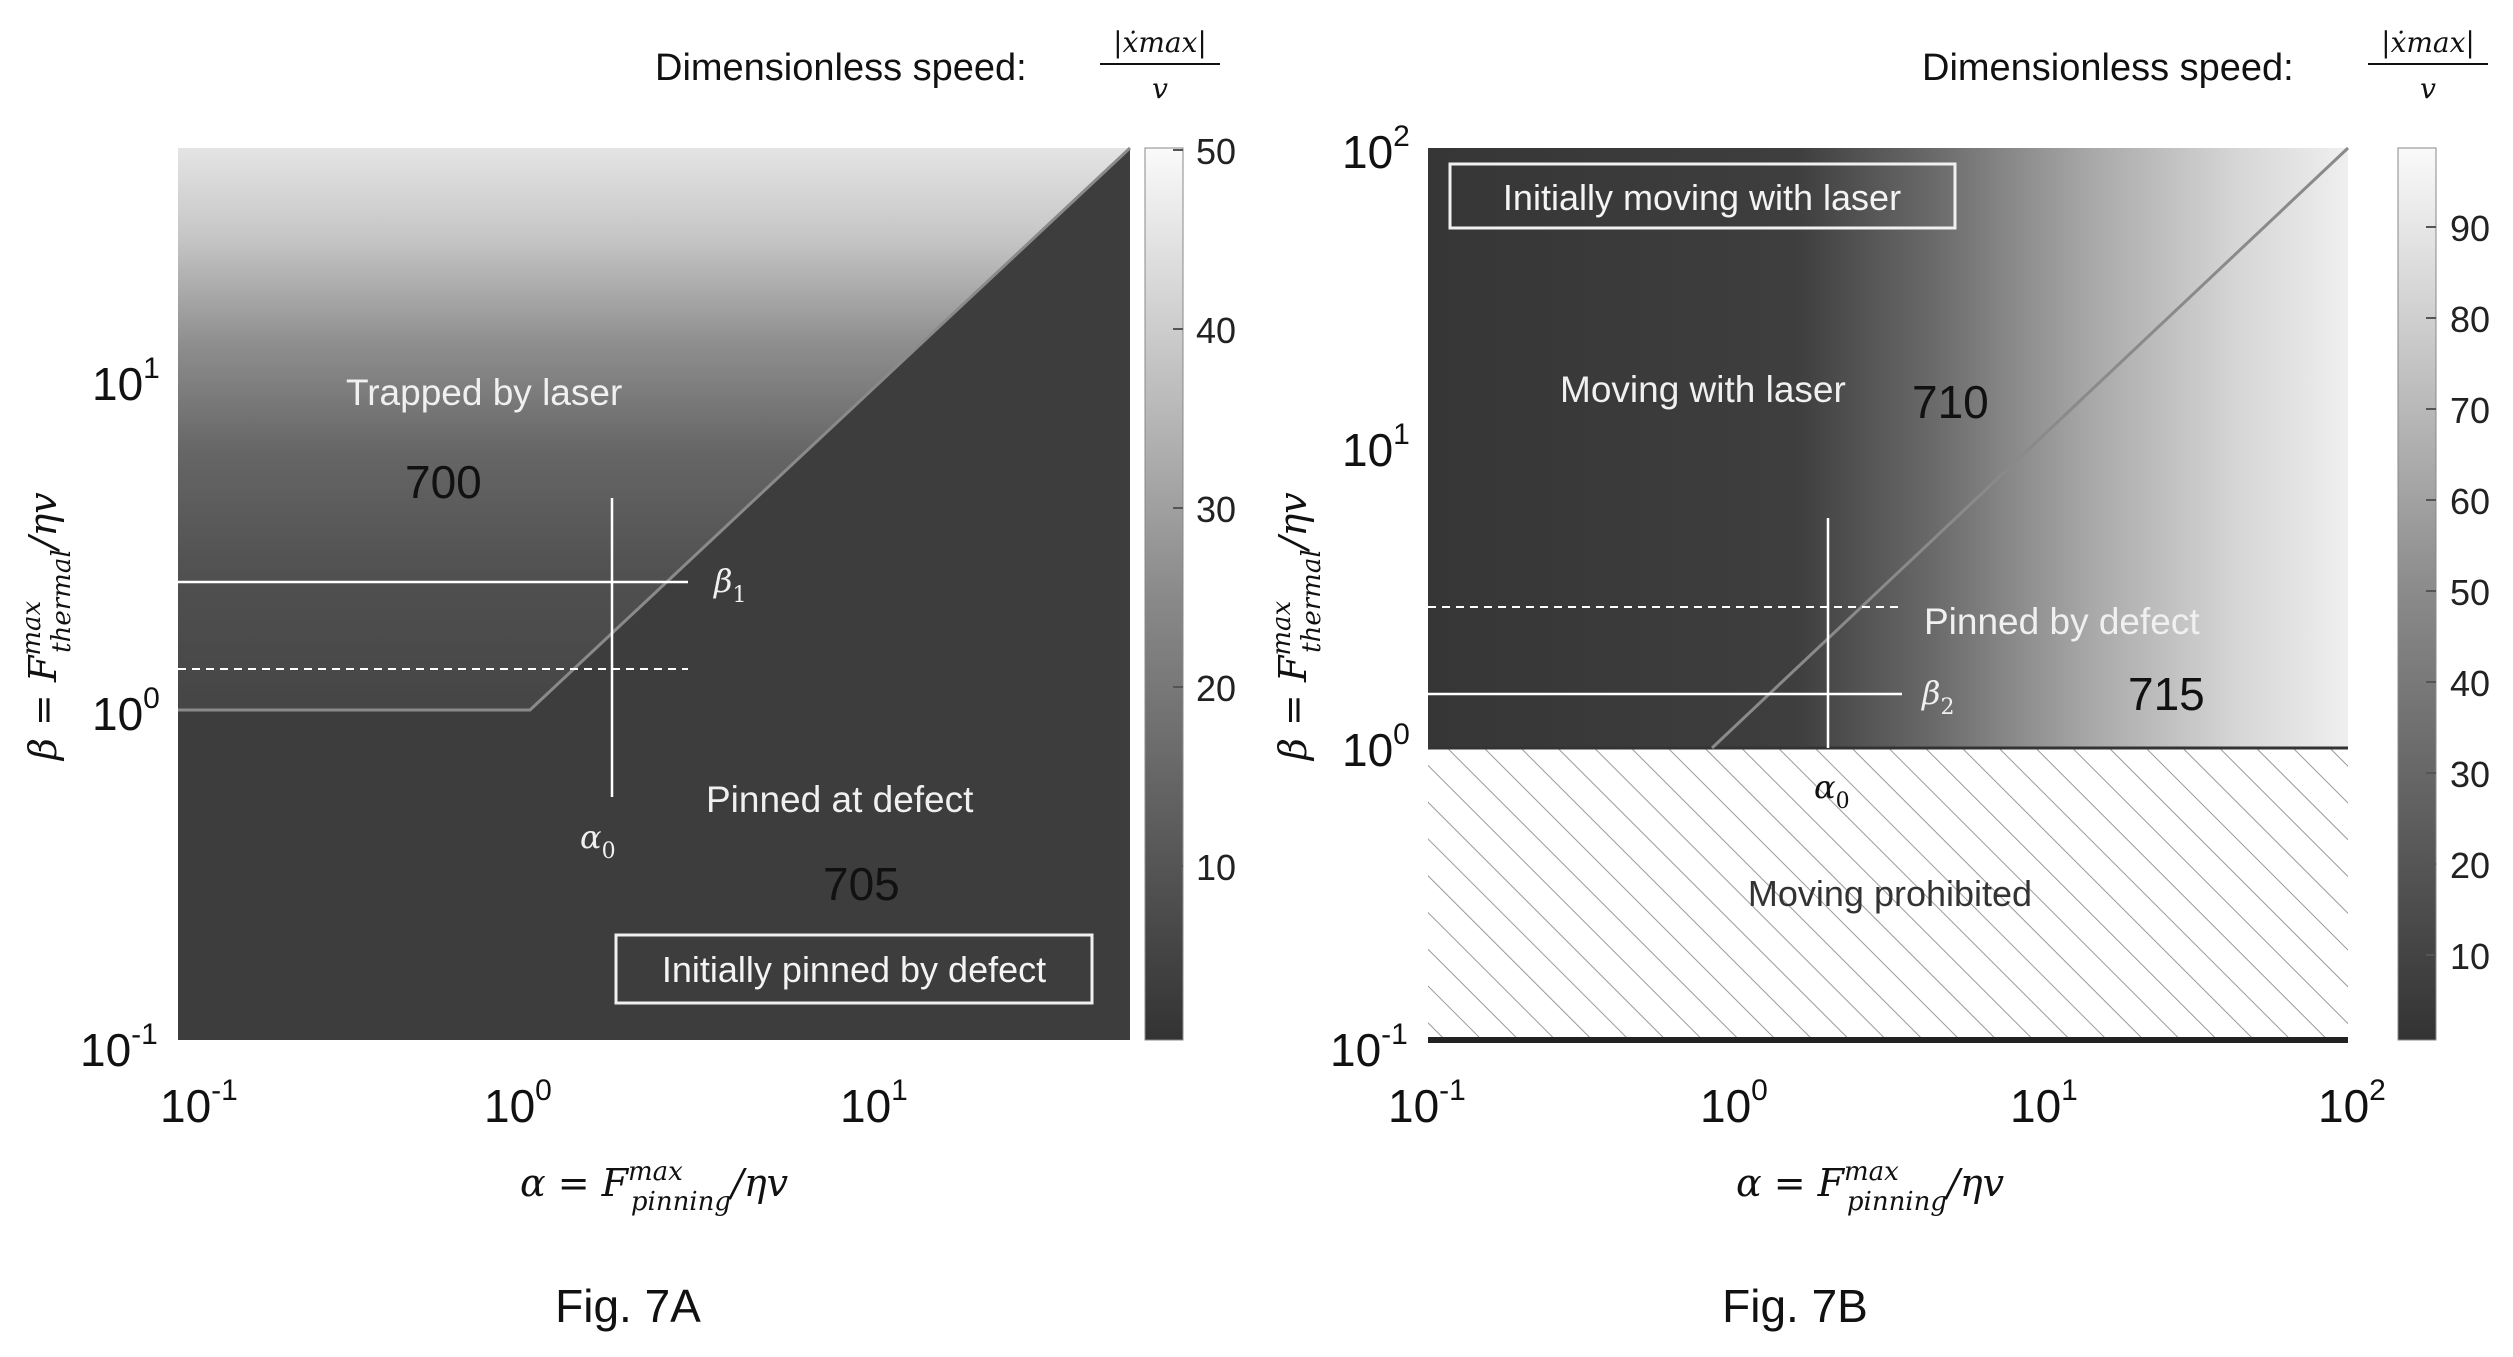  I want to click on fig-7a-region-trapped: Trapped by laser, so click(484, 392).